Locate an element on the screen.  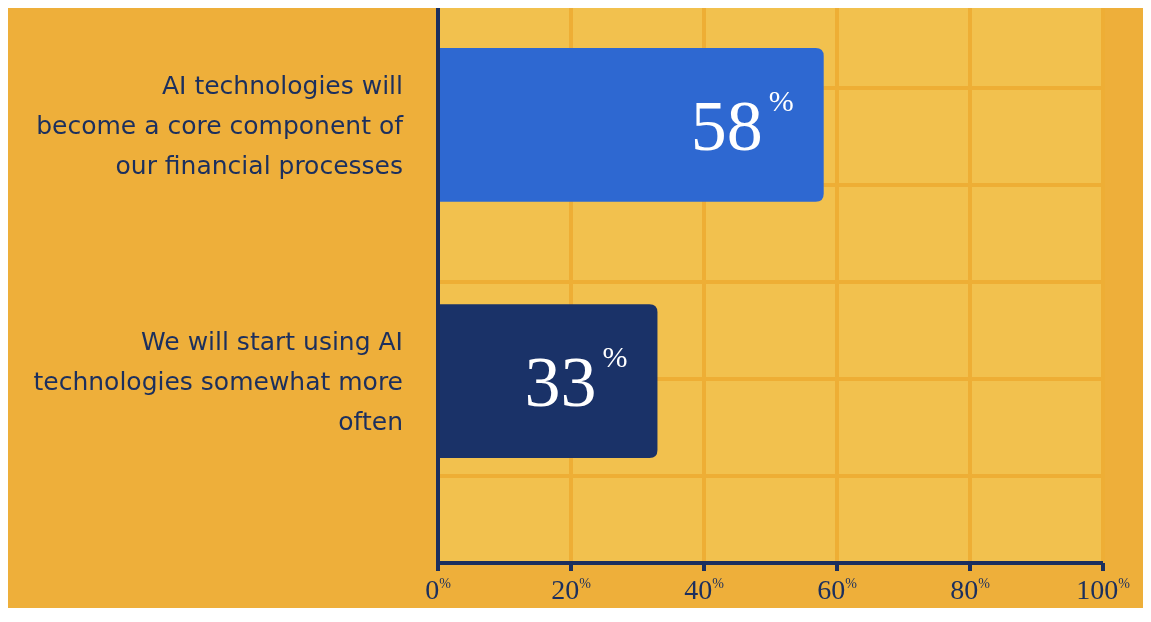
y-tick-label: We will start using AI technologies somewhat more often is located at coordinates (218, 382).